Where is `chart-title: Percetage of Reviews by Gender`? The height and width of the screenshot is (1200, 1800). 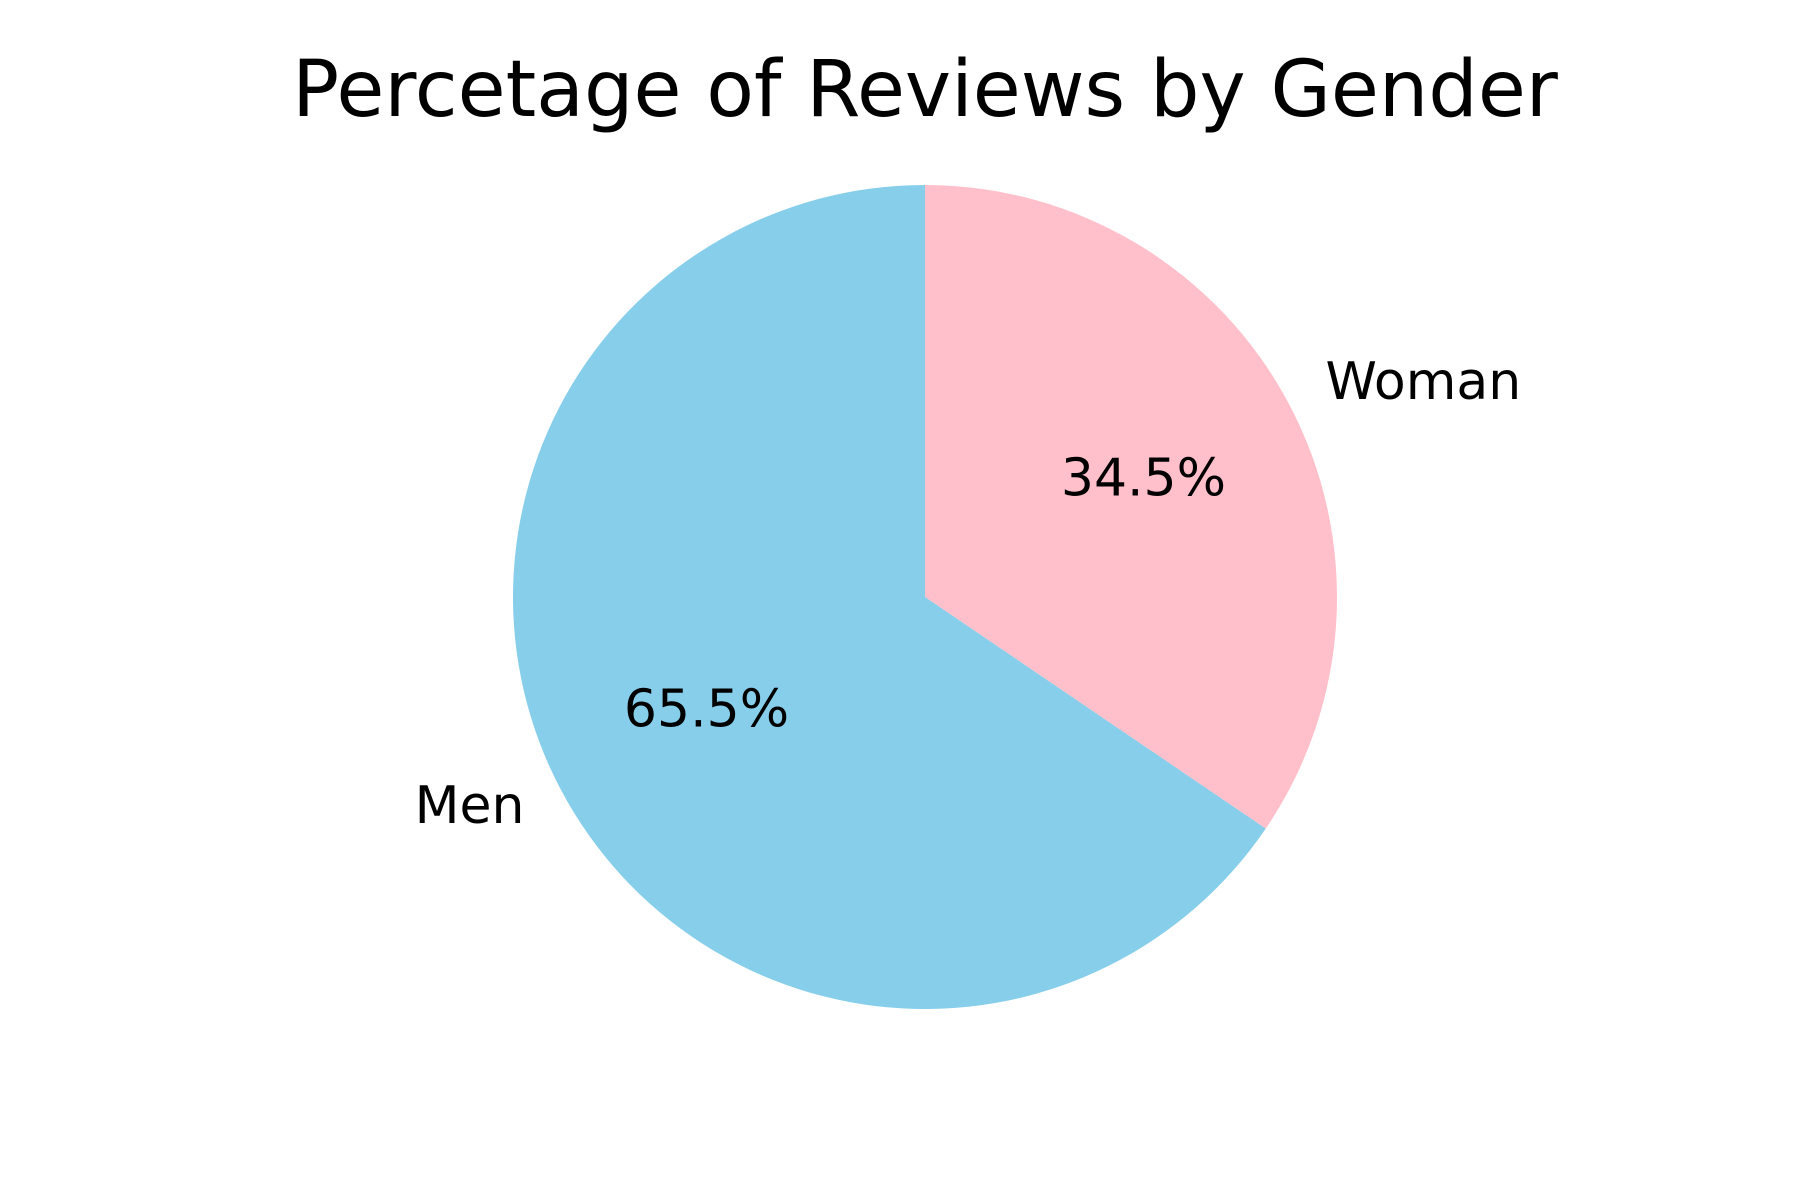
chart-title: Percetage of Reviews by Gender is located at coordinates (925, 90).